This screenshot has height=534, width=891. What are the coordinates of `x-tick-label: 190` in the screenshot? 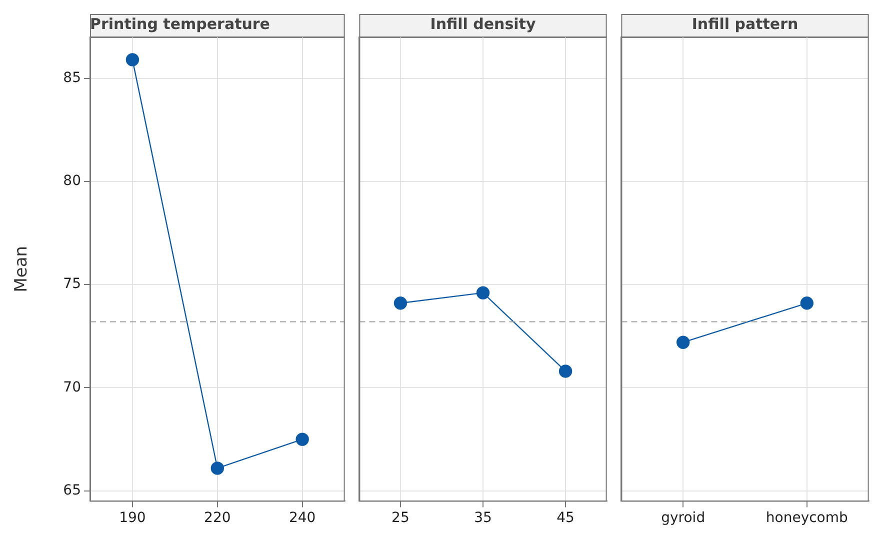 It's located at (132, 518).